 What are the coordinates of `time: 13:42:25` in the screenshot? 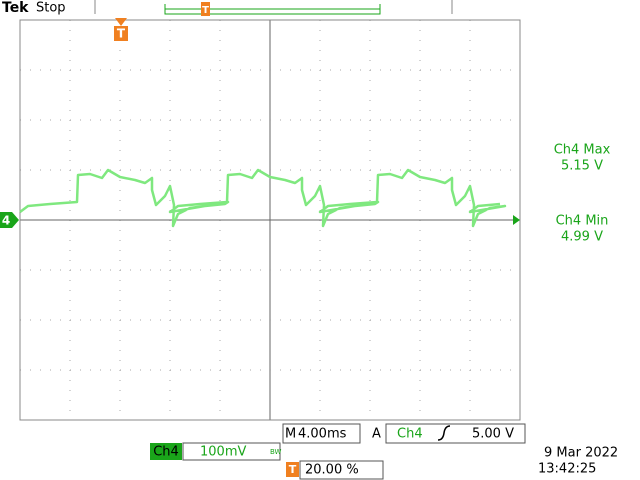 It's located at (567, 469).